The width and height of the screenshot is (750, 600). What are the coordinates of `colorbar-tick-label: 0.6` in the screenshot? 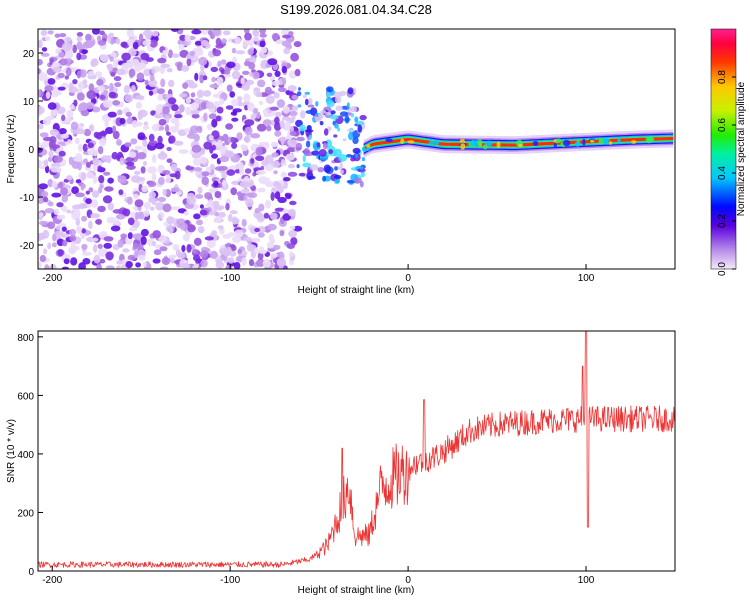 It's located at (722, 125).